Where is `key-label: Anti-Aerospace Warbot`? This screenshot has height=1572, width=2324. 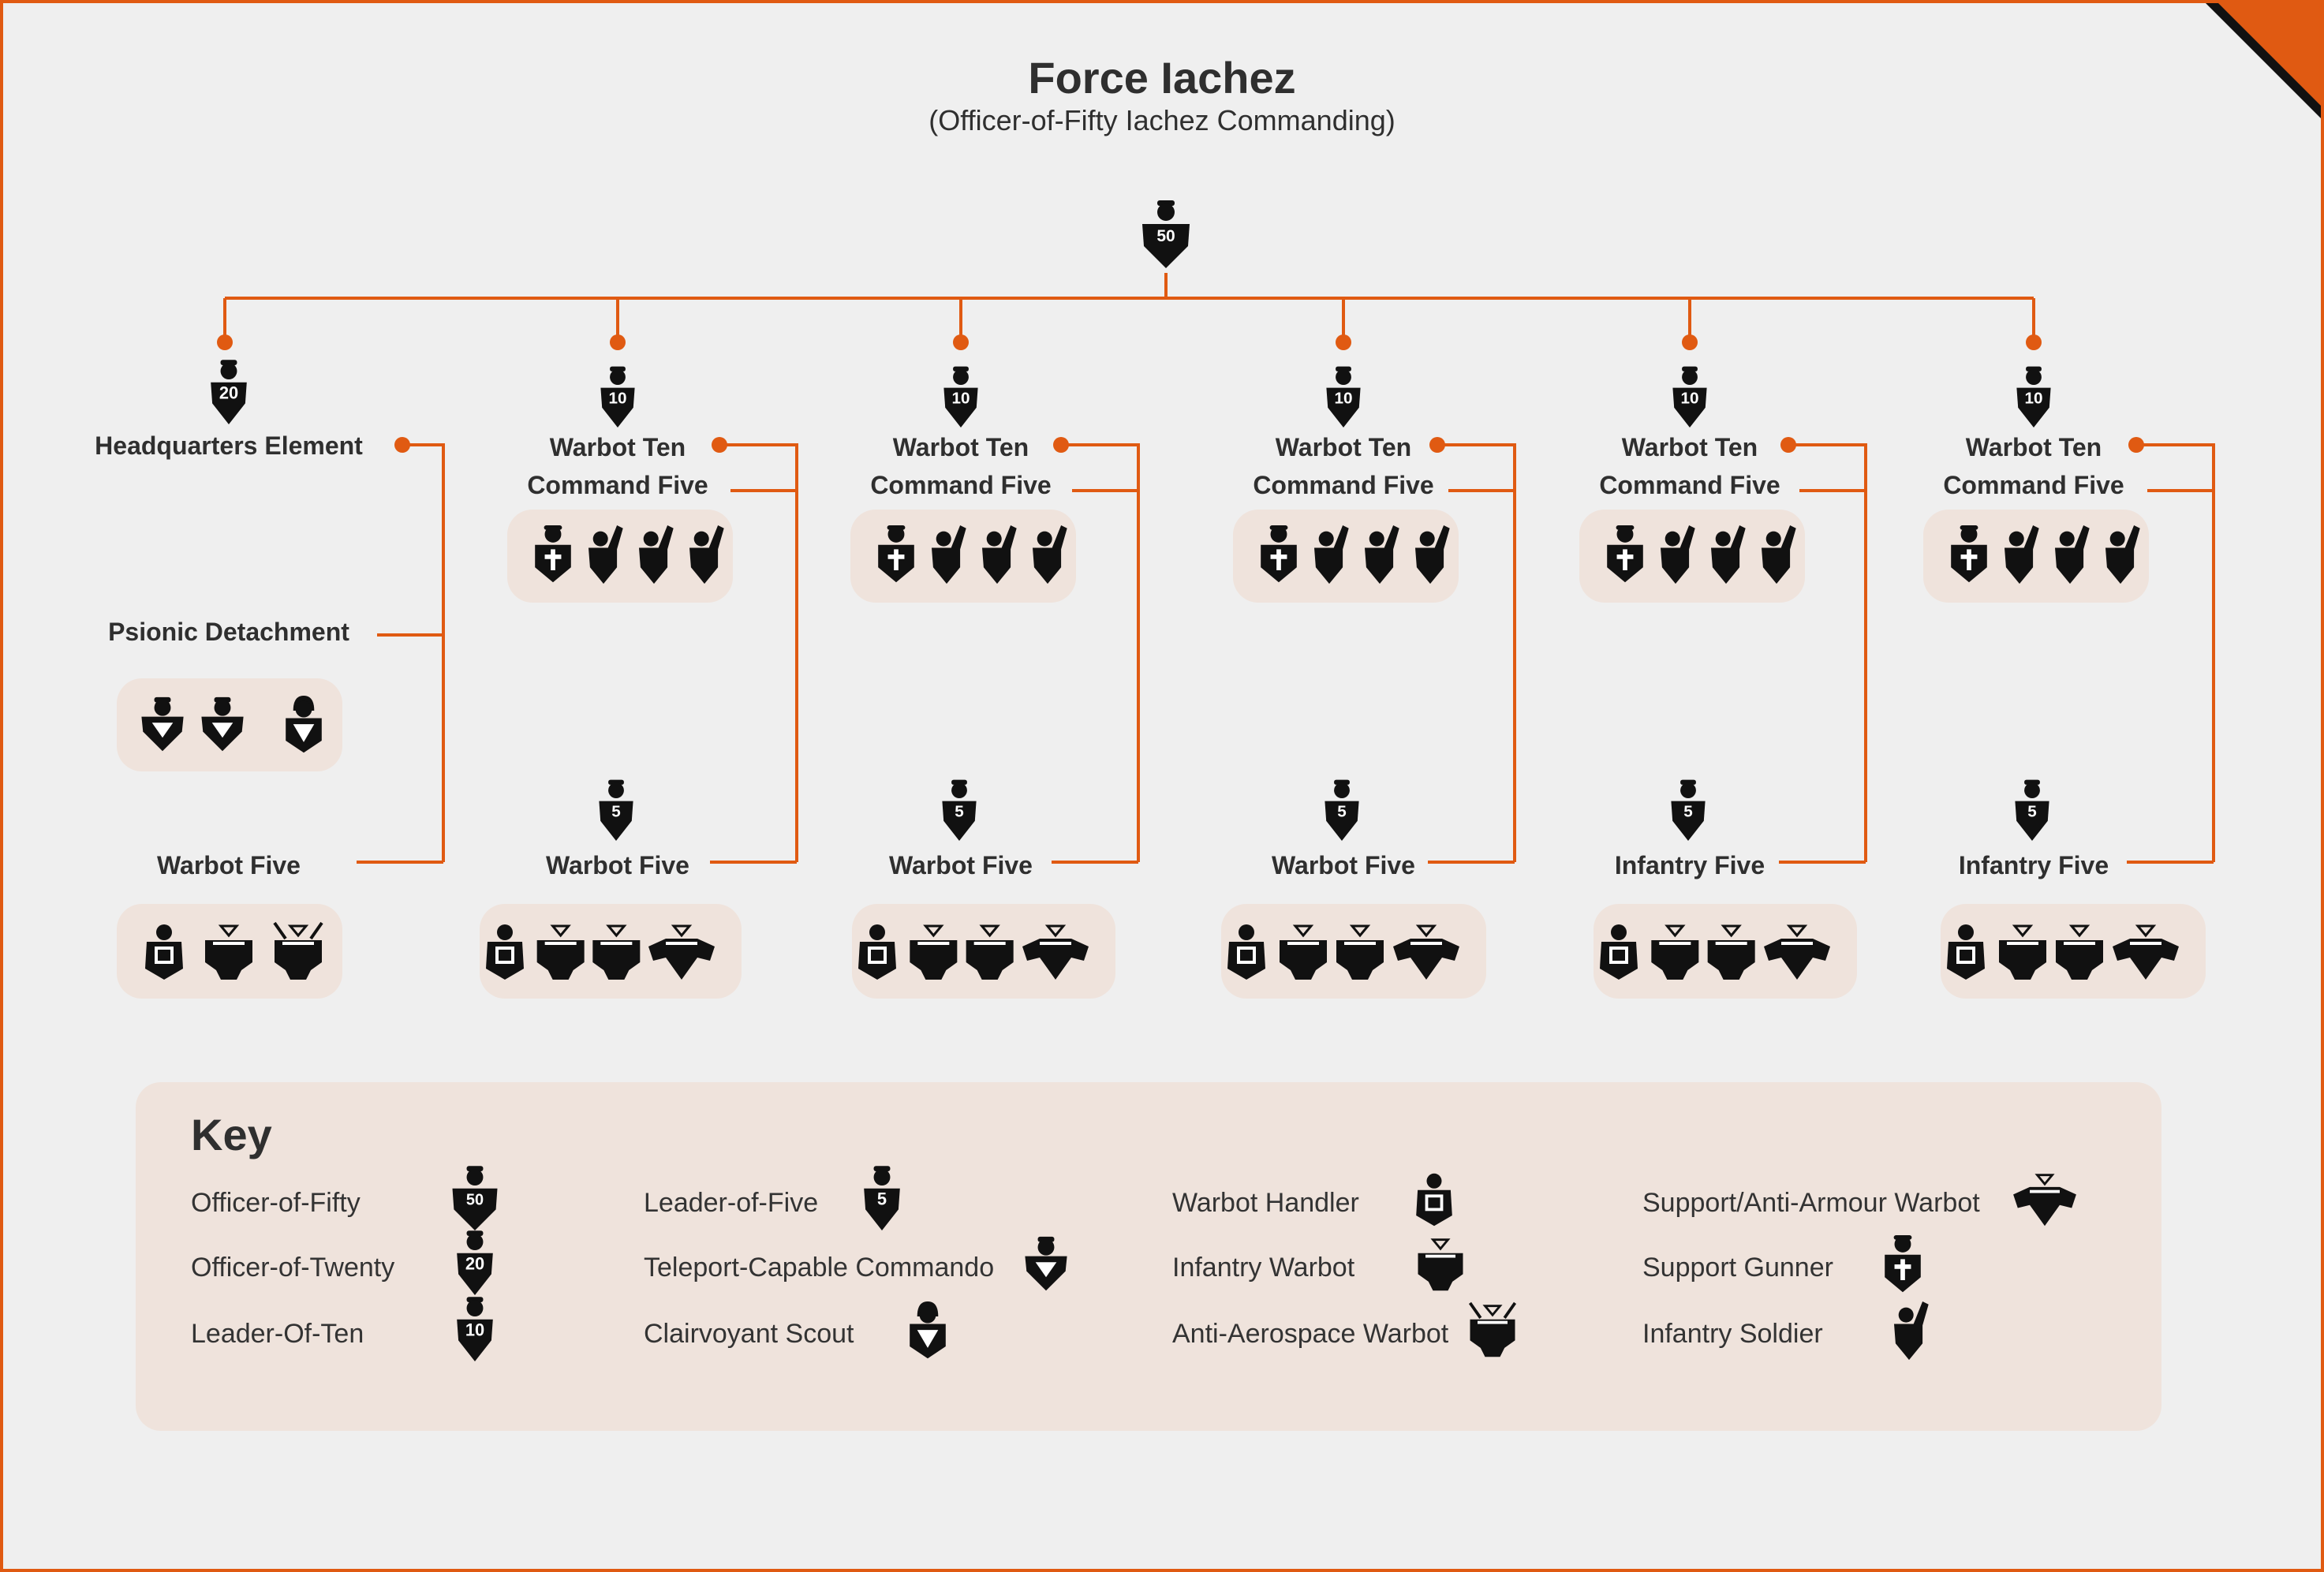
key-label: Anti-Aerospace Warbot is located at coordinates (1311, 1334).